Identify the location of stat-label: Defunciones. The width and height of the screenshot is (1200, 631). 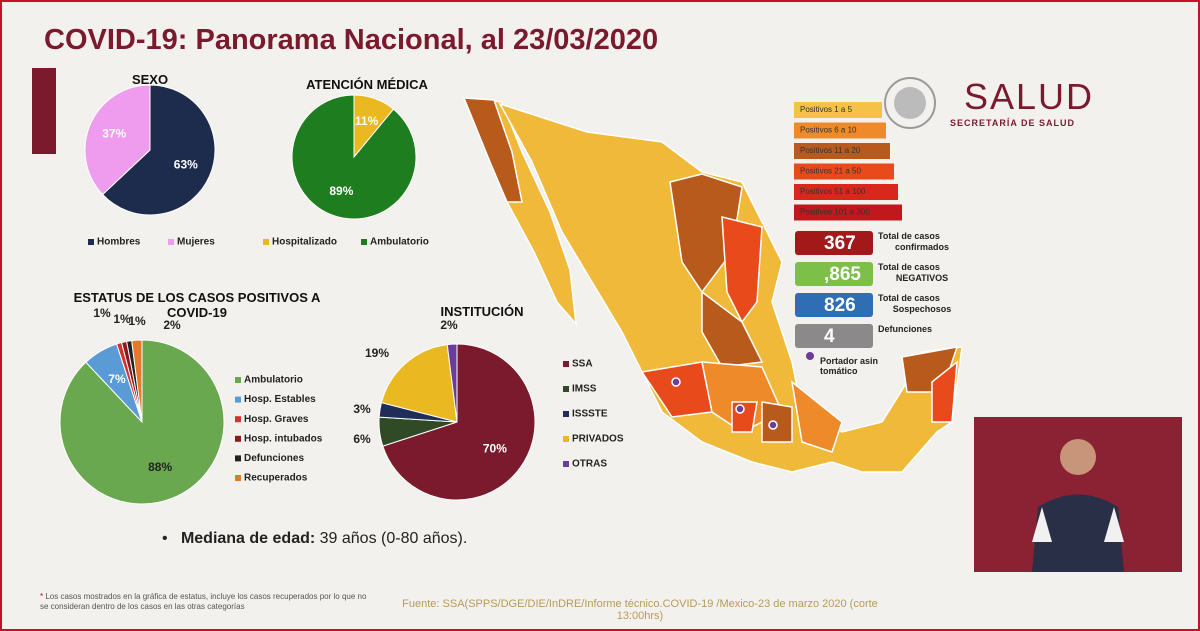
(905, 329).